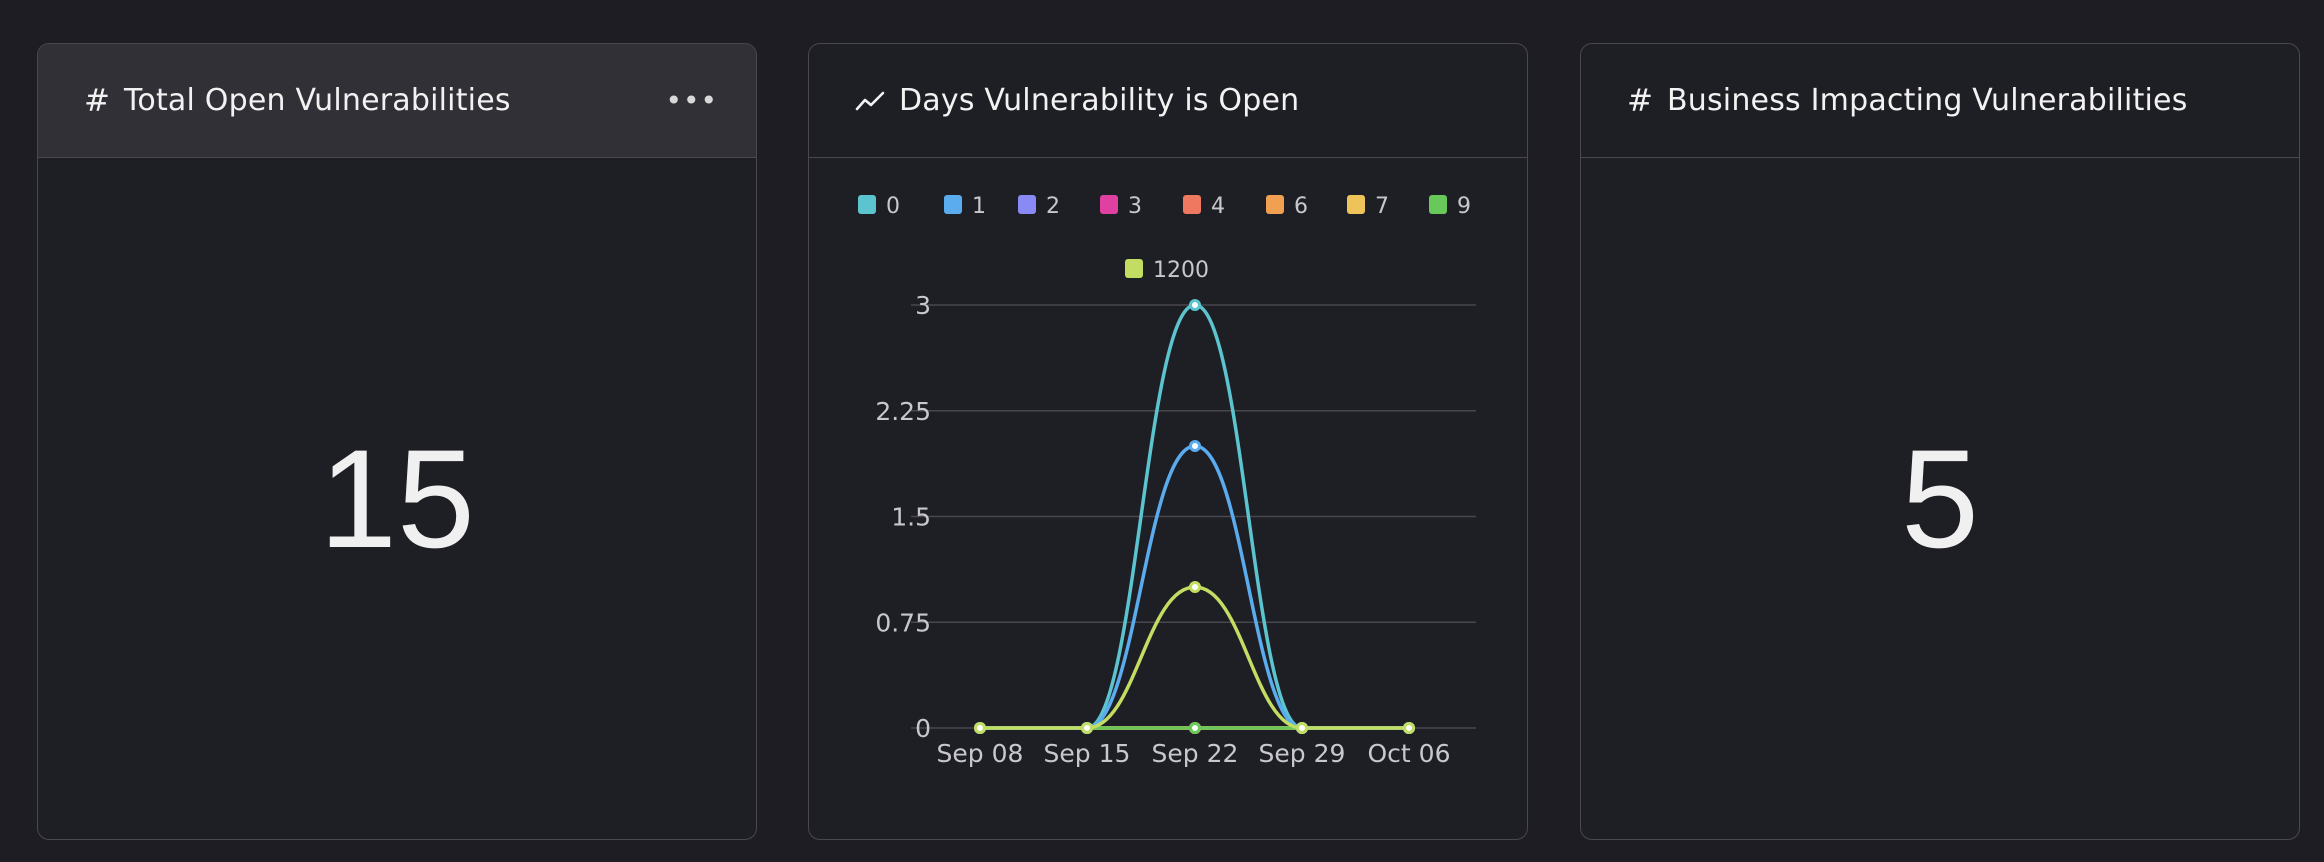 This screenshot has height=862, width=2324. I want to click on legend-label-1200: 1200, so click(1181, 270).